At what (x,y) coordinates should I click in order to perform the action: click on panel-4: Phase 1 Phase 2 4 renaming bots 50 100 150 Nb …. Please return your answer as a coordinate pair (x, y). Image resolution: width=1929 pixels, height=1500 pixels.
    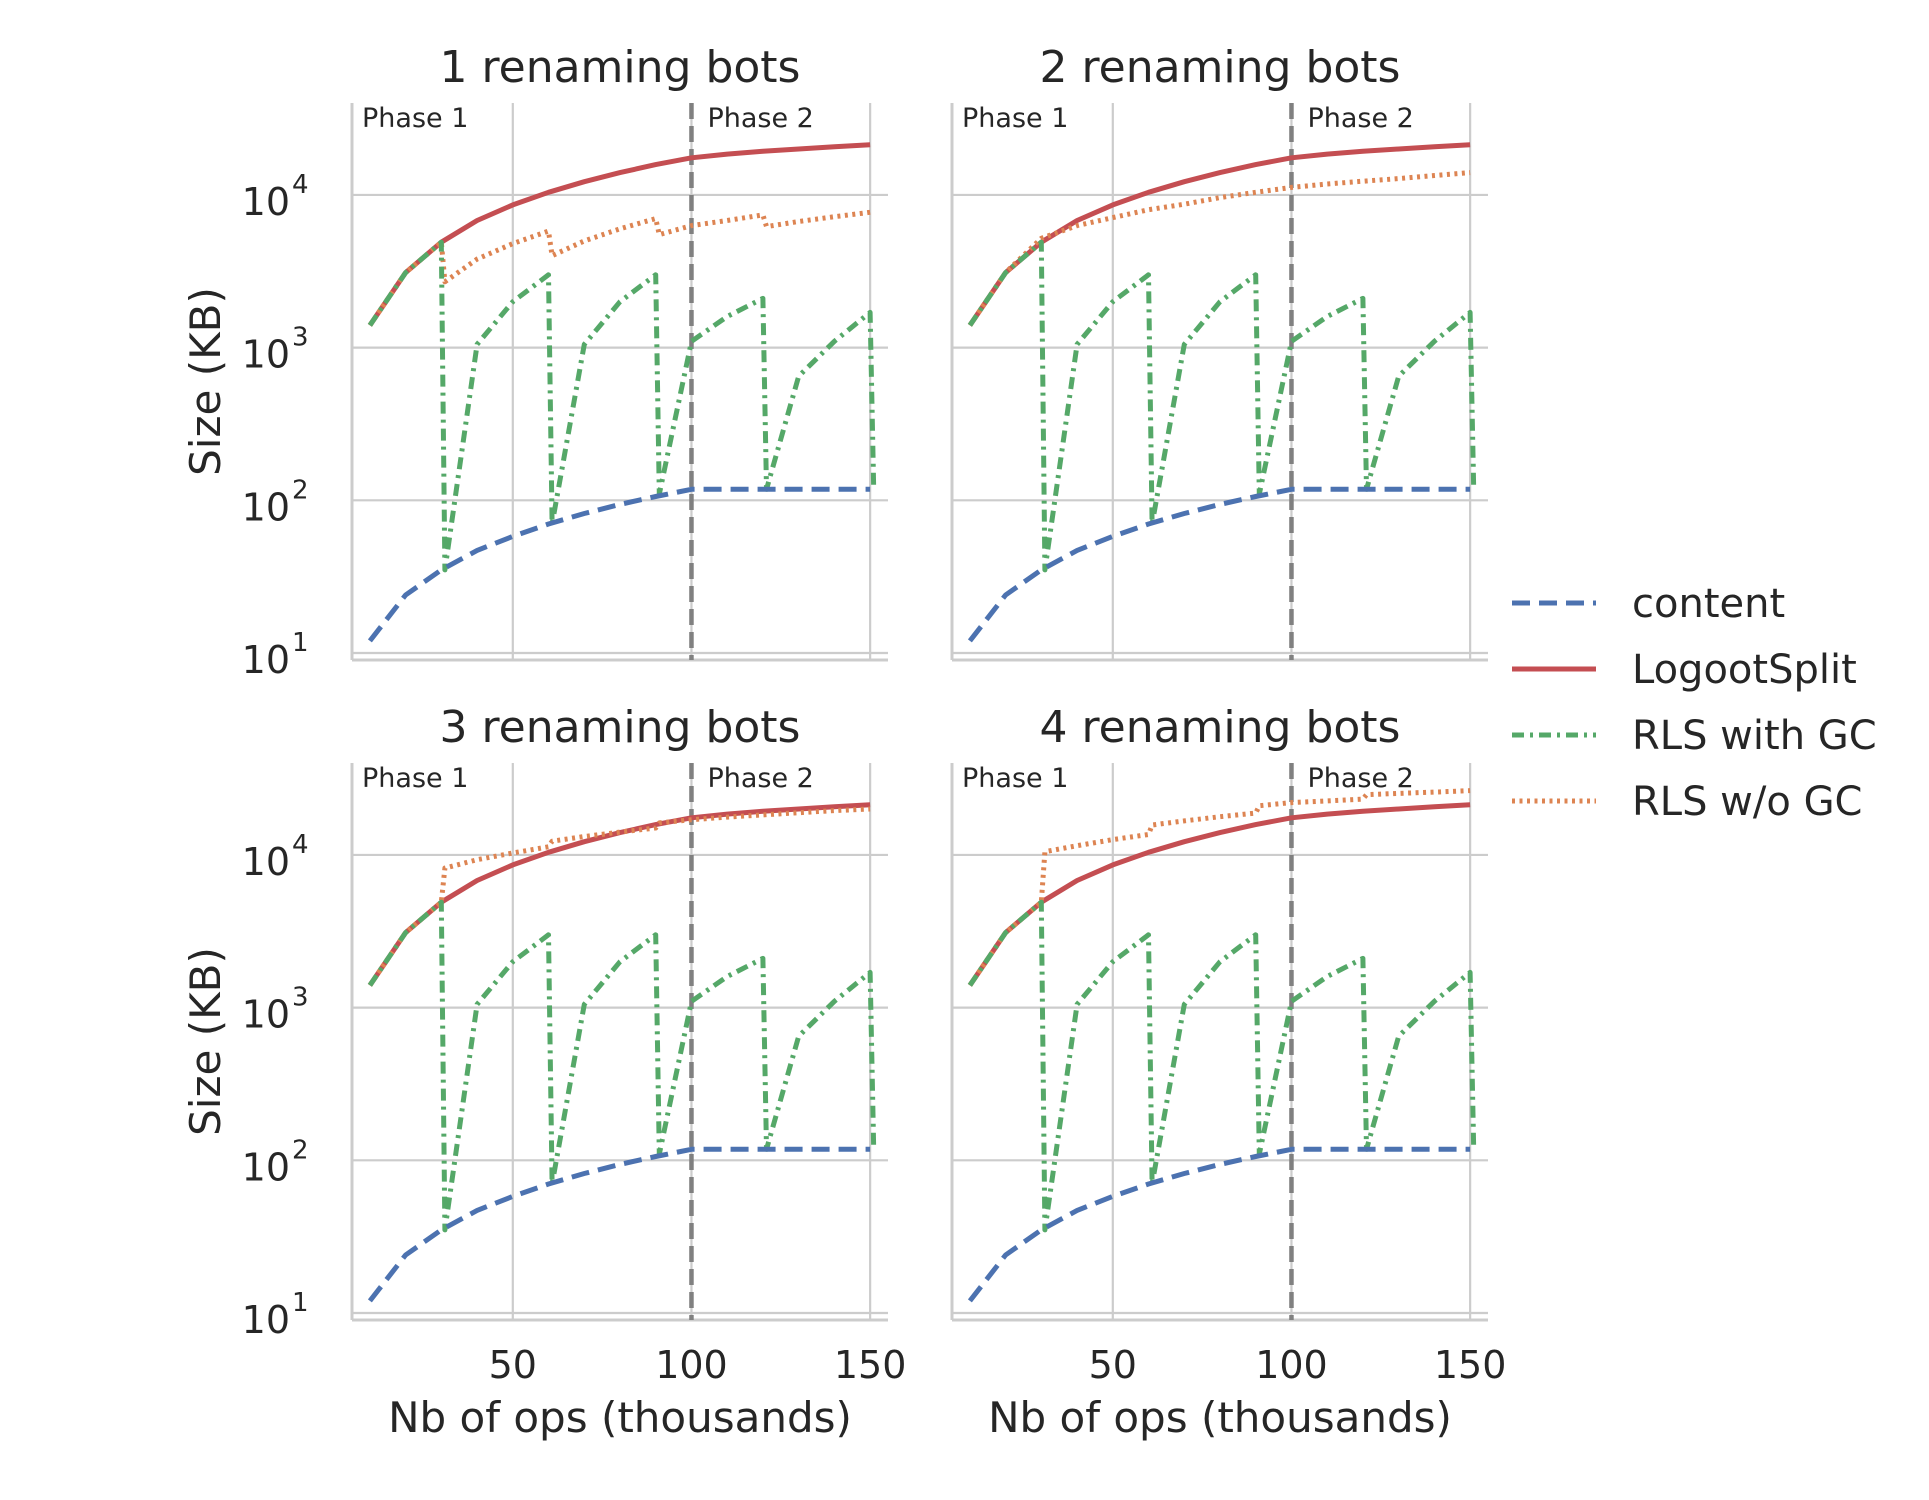
    Looking at the image, I should click on (1228, 1072).